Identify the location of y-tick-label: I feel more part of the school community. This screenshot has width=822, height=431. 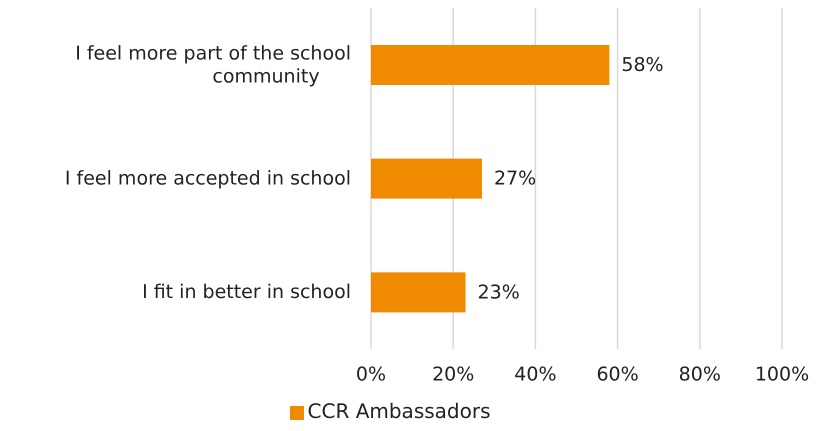
(213, 65).